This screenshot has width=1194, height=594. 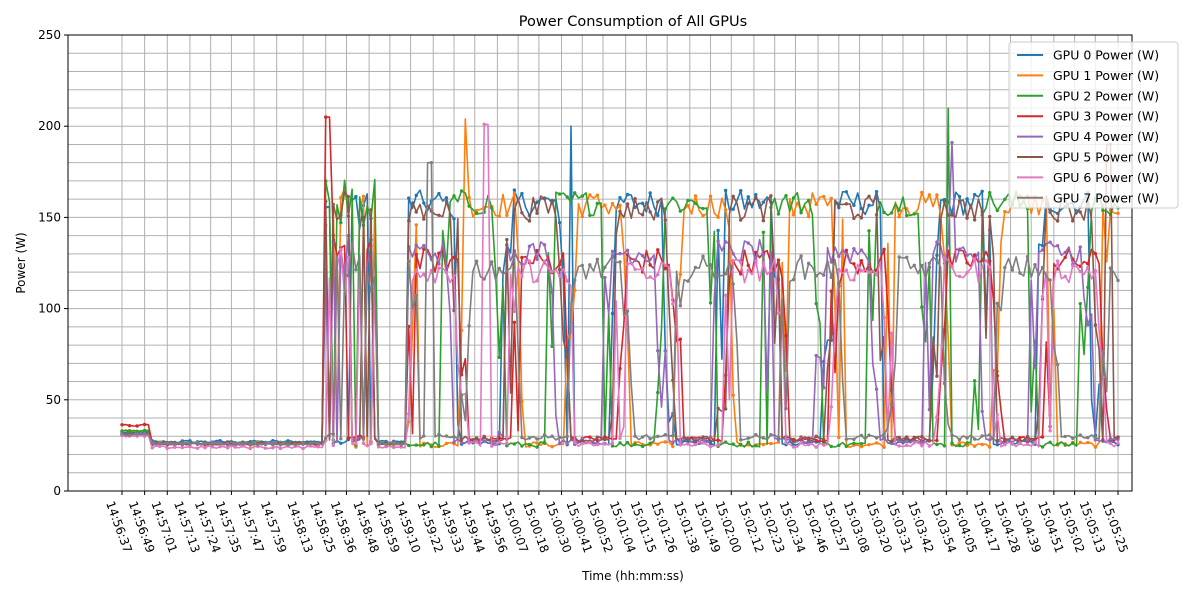 I want to click on legend-label-gpu-2: GPU 2 Power (W), so click(x=1106, y=95).